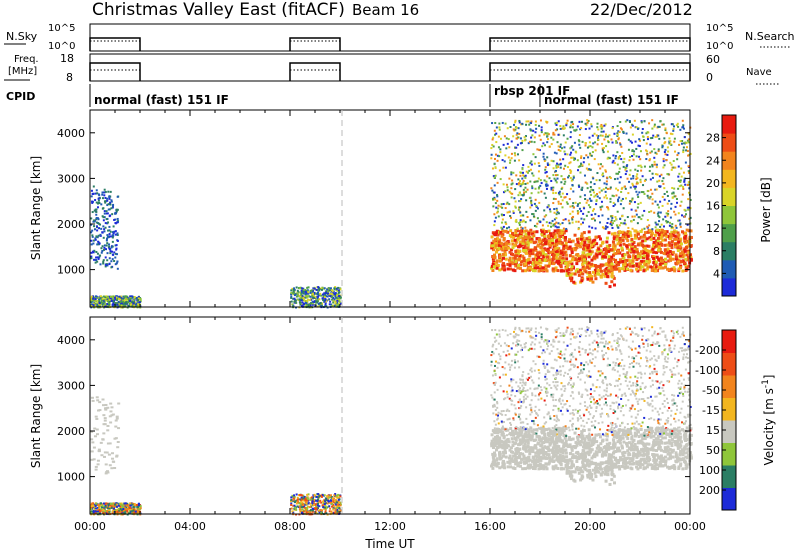  What do you see at coordinates (385, 10) in the screenshot?
I see `beam-label: Beam 16` at bounding box center [385, 10].